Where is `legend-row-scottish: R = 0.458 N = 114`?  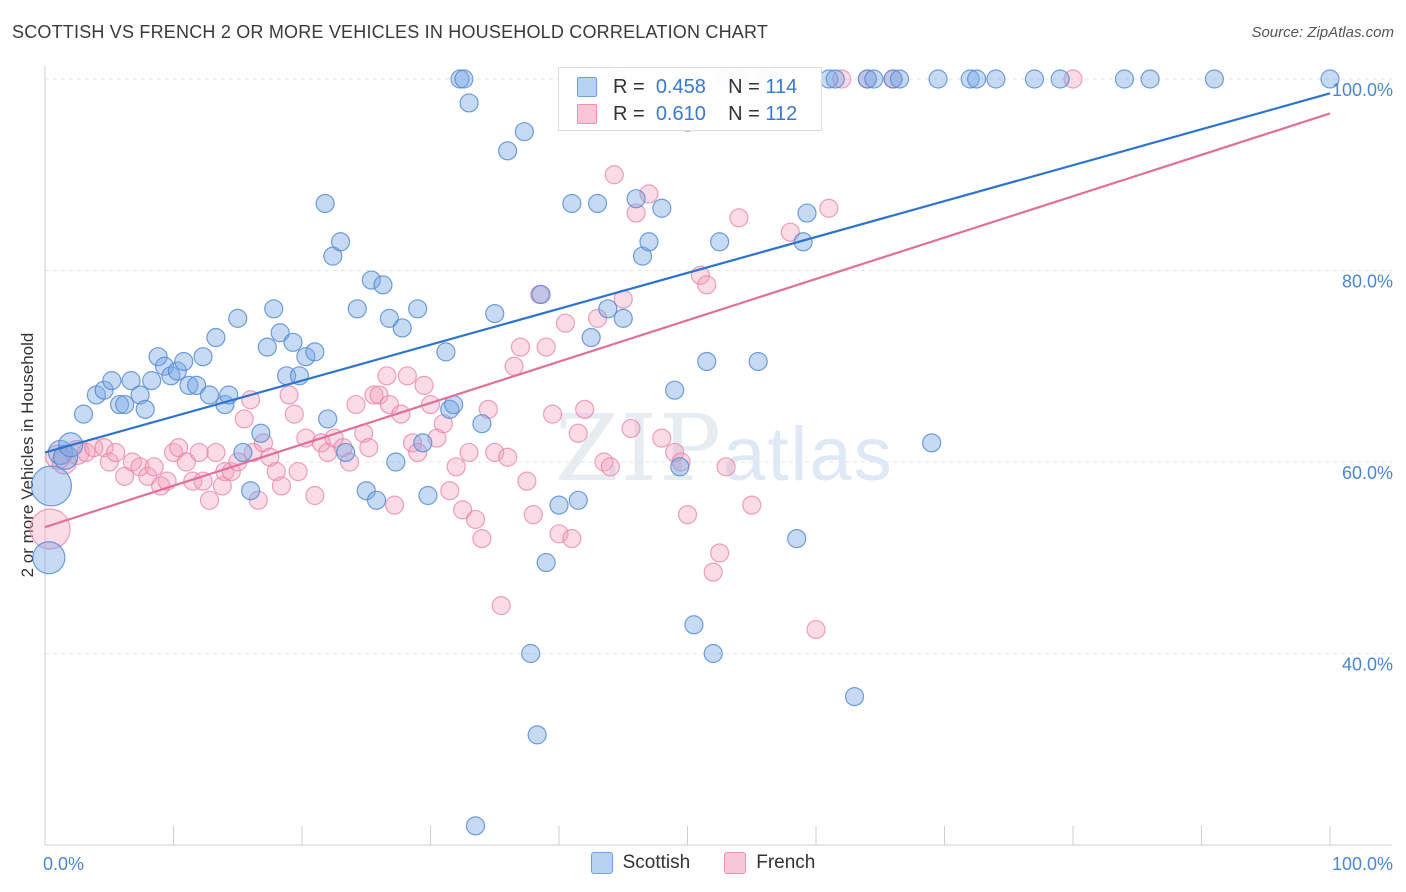
legend-row-scottish: R = 0.458 N = 114 is located at coordinates (687, 87).